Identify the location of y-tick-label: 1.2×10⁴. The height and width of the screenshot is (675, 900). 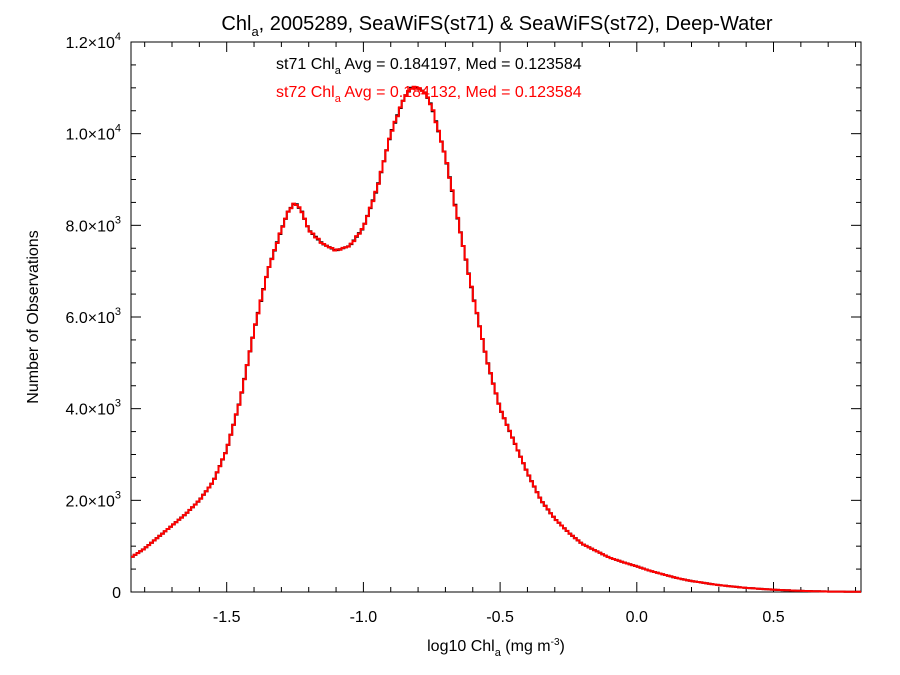
(93, 41).